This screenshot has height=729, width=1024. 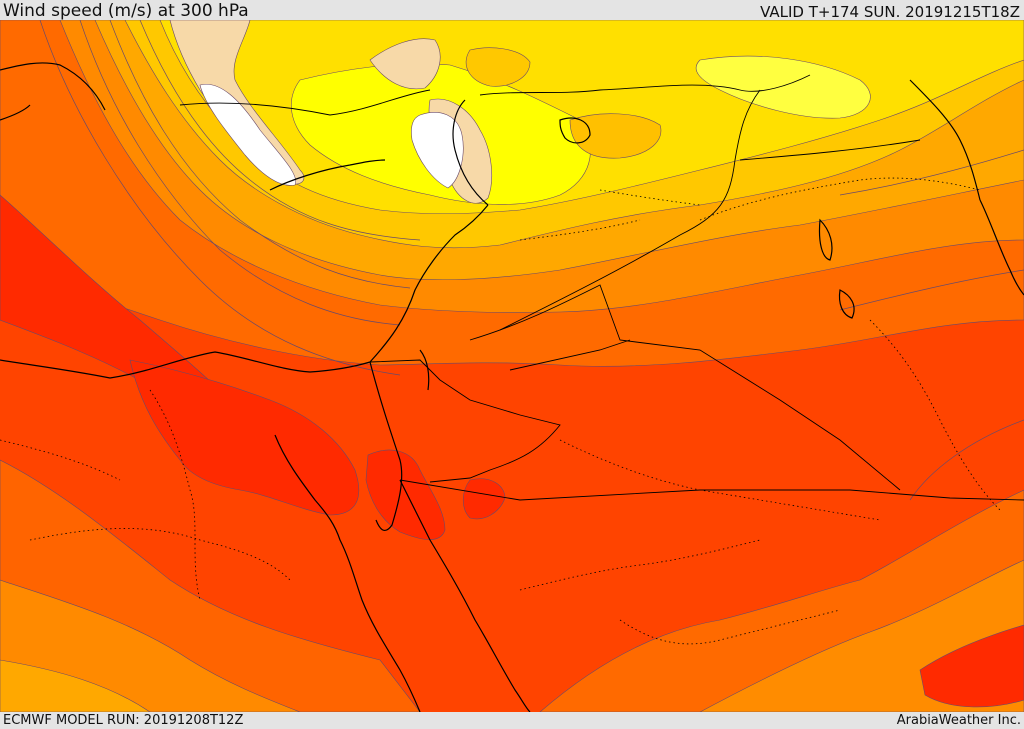 What do you see at coordinates (75, 685) in the screenshot?
I see `field-sw-amber` at bounding box center [75, 685].